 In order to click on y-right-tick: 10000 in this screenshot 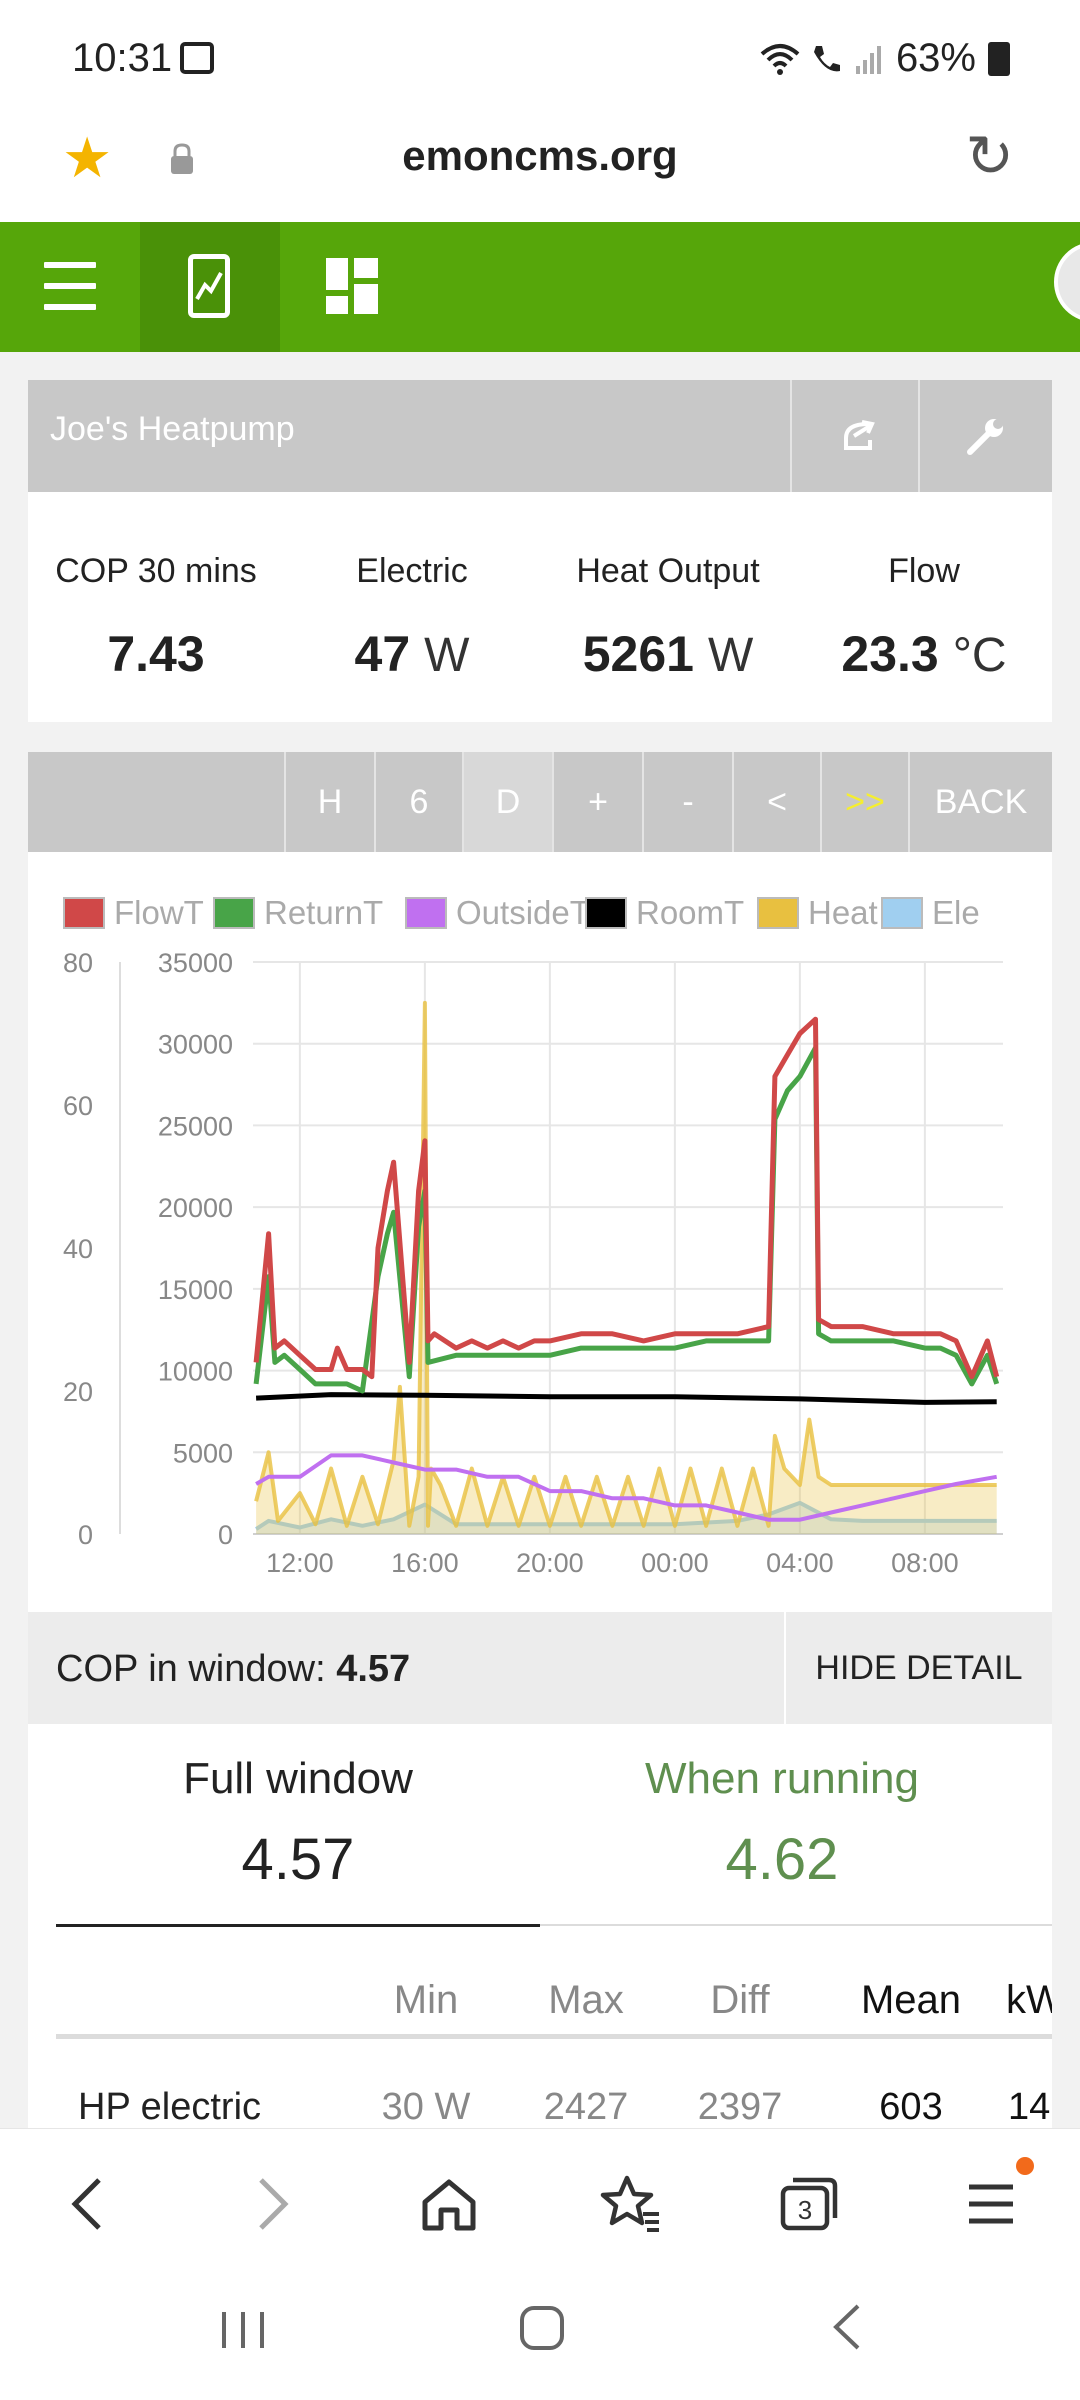, I will do `click(195, 1372)`.